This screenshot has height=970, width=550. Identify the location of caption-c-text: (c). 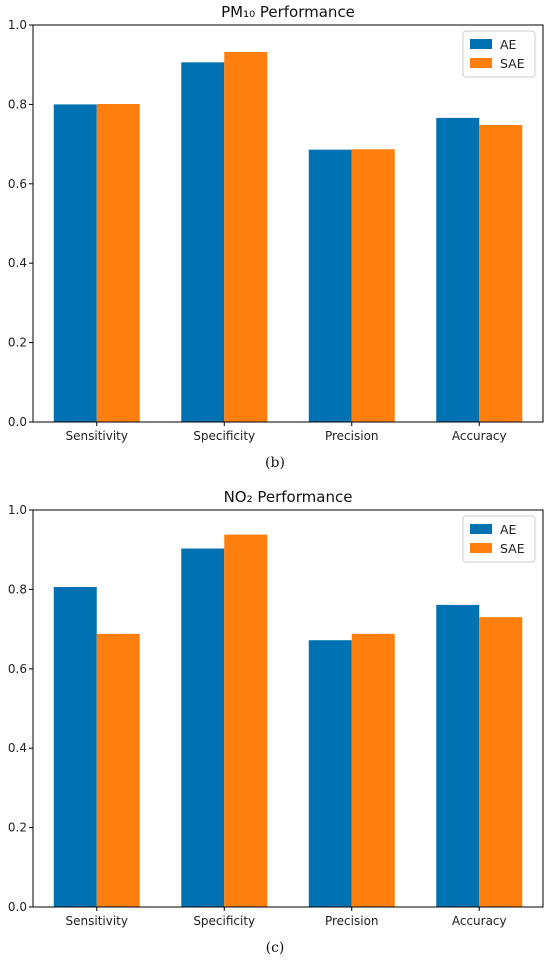
(275, 948).